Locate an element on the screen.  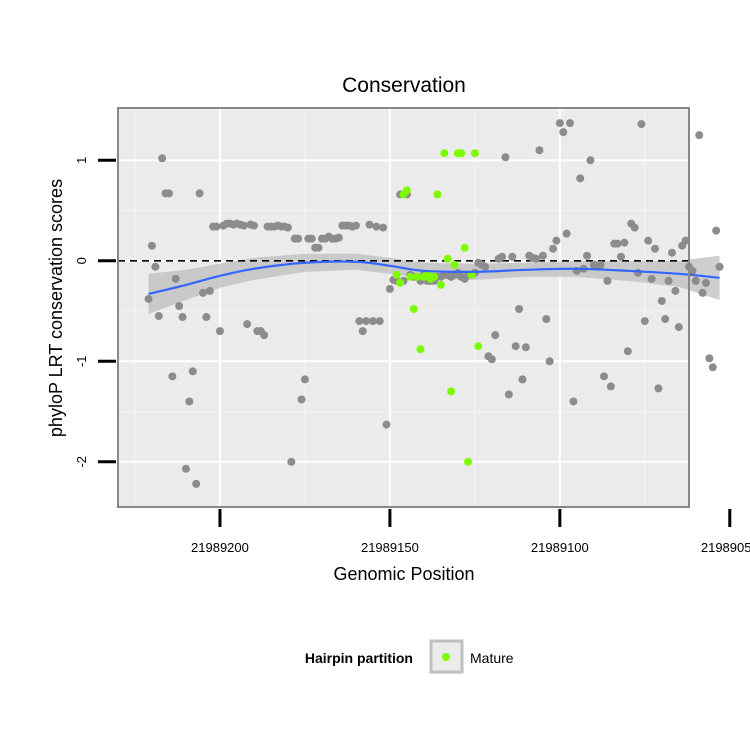
y-tick-label: 0 is located at coordinates (81, 260).